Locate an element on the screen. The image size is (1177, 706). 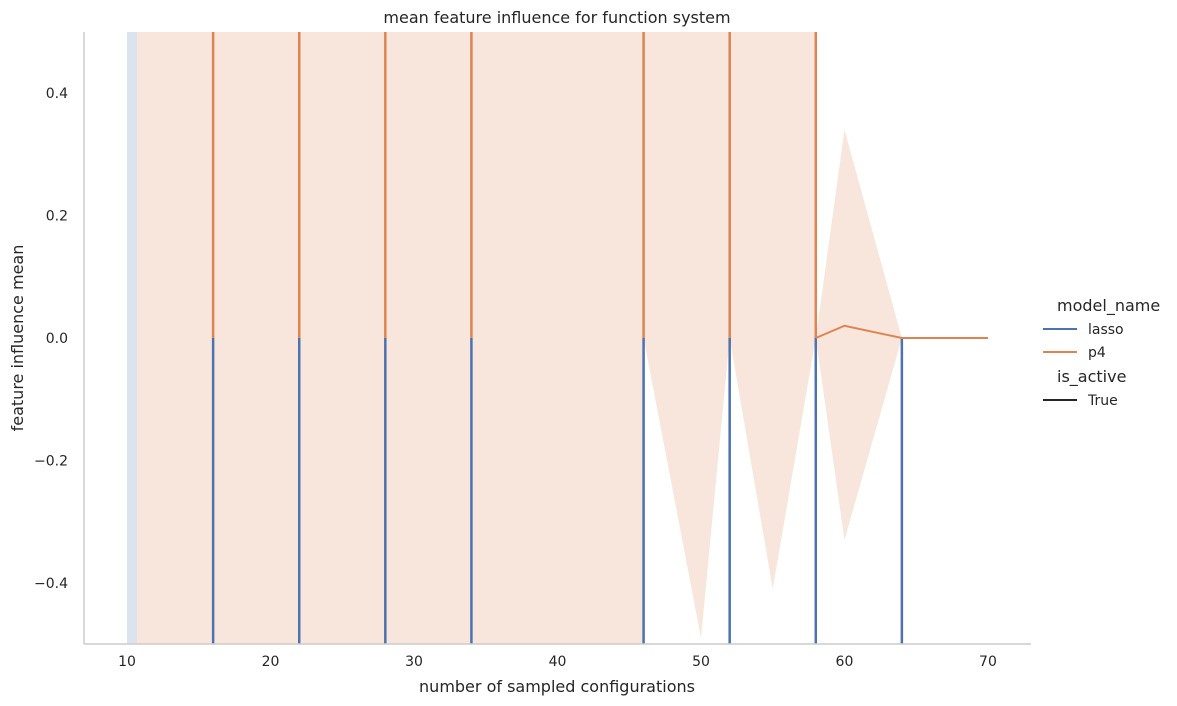
legend-label-true: True is located at coordinates (1102, 401).